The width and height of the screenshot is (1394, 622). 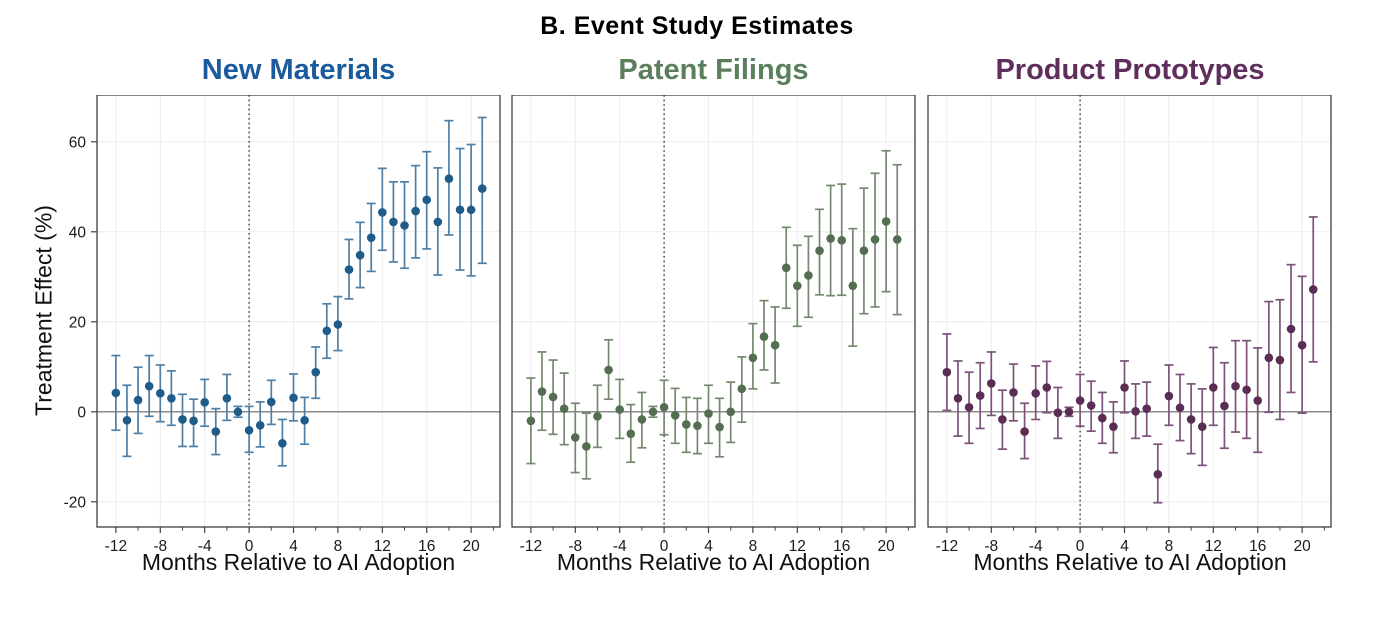 I want to click on panel-title-new-materials: New Materials, so click(x=298, y=70).